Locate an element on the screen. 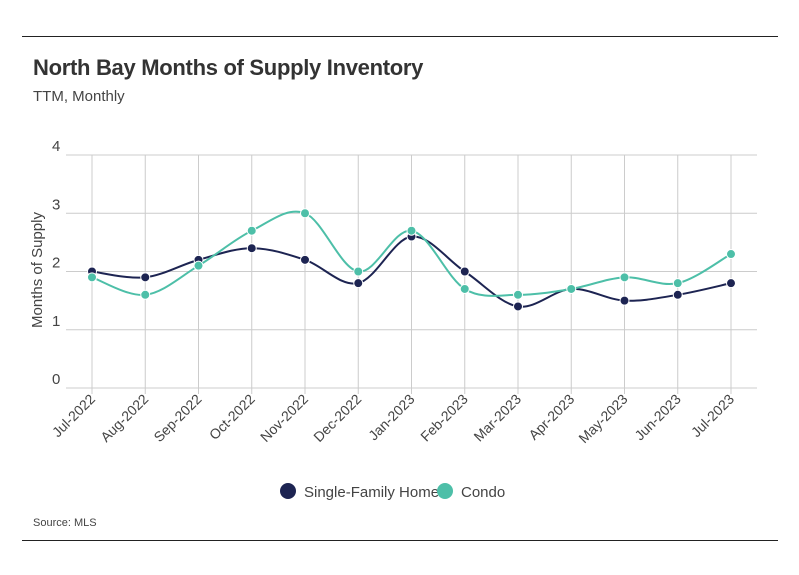  legend-label: Condo is located at coordinates (483, 492).